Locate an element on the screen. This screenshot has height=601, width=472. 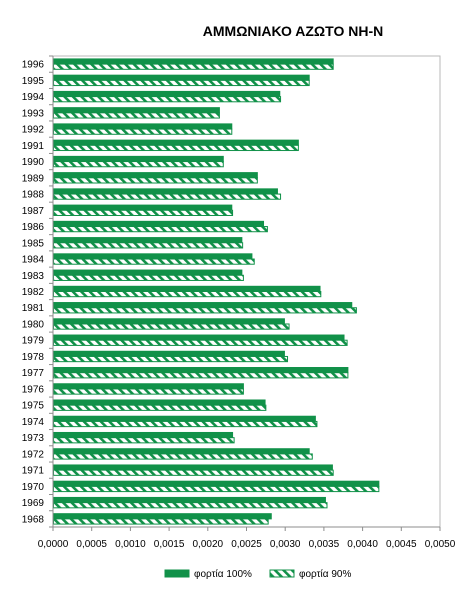
y-tick-label: 1994 is located at coordinates (33, 97).